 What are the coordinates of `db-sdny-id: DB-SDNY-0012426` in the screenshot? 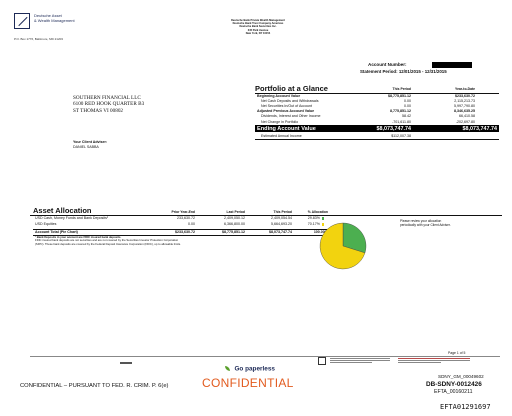 It's located at (454, 384).